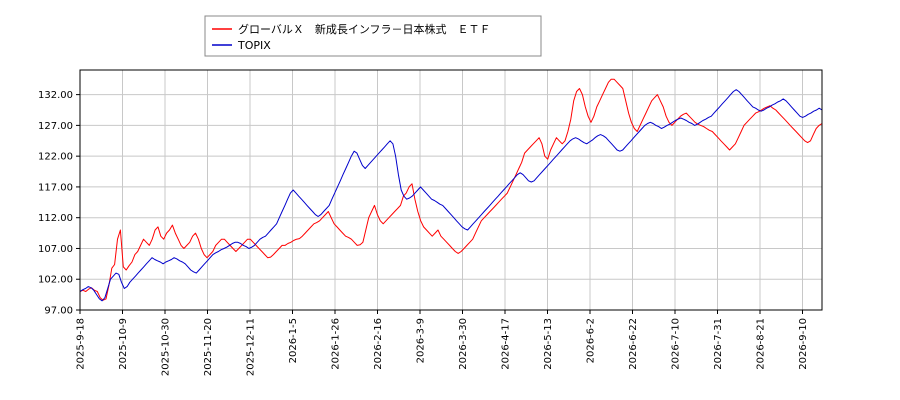 The width and height of the screenshot is (900, 400). Describe the element at coordinates (591, 340) in the screenshot. I see `x-tick-label: 2026-6-2` at that location.